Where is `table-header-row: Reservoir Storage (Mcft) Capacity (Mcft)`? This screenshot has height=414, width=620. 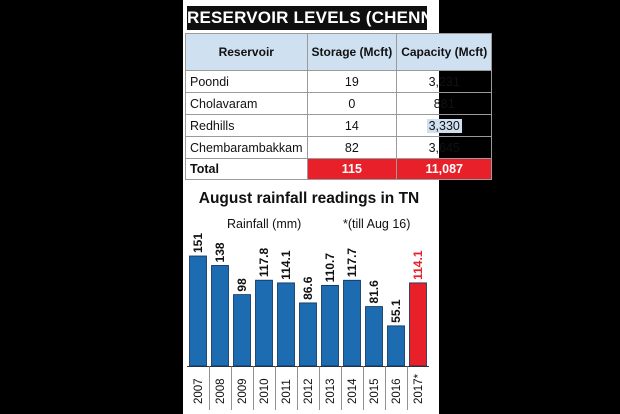
table-header-row: Reservoir Storage (Mcft) Capacity (Mcft) is located at coordinates (339, 52).